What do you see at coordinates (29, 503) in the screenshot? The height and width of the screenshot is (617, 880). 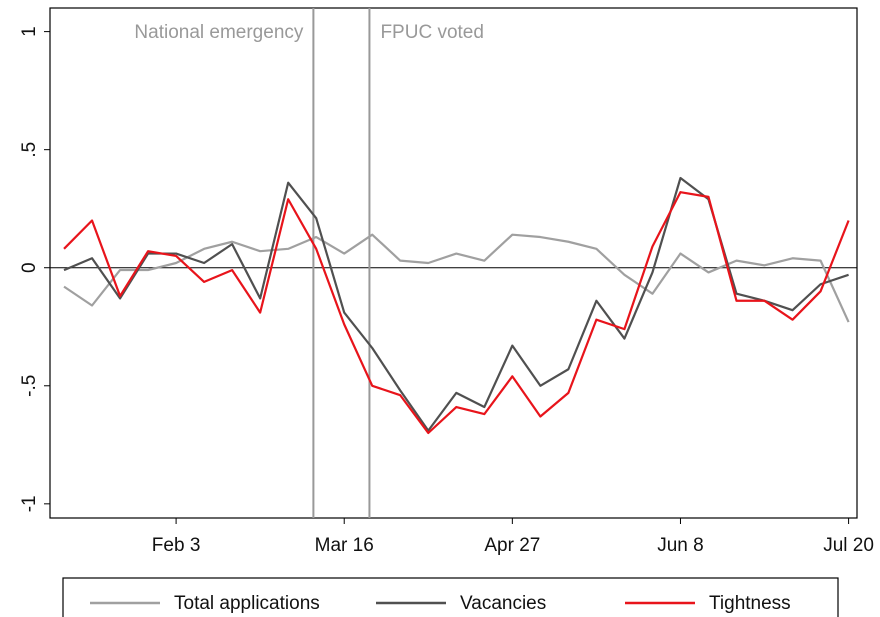 I see `y-tick-label: -1` at bounding box center [29, 503].